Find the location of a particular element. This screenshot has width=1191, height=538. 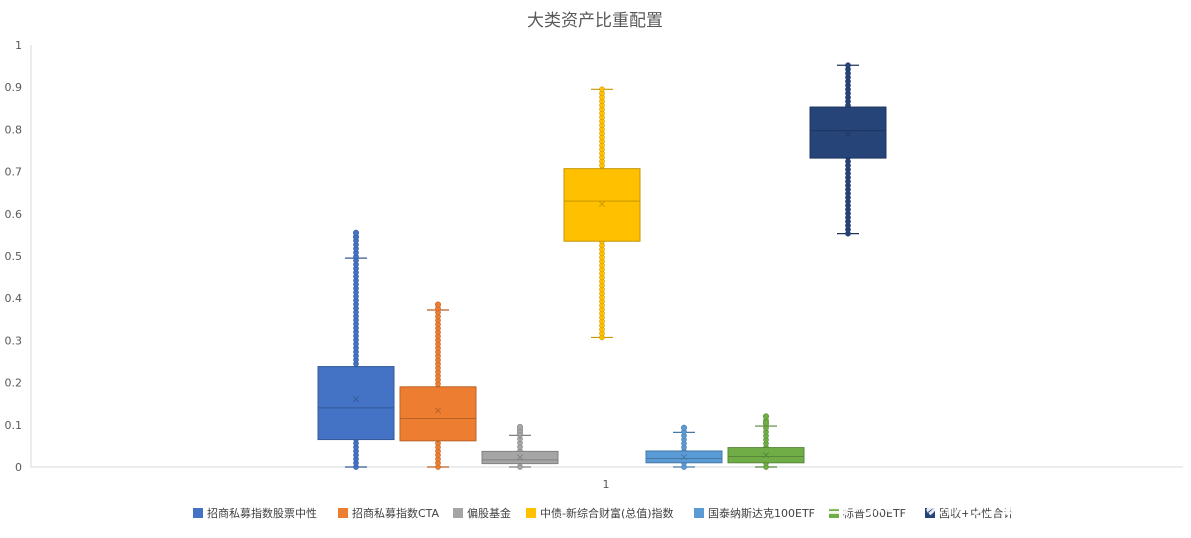

legend-item: 中债-新综合财富(总值)指数 is located at coordinates (600, 513).